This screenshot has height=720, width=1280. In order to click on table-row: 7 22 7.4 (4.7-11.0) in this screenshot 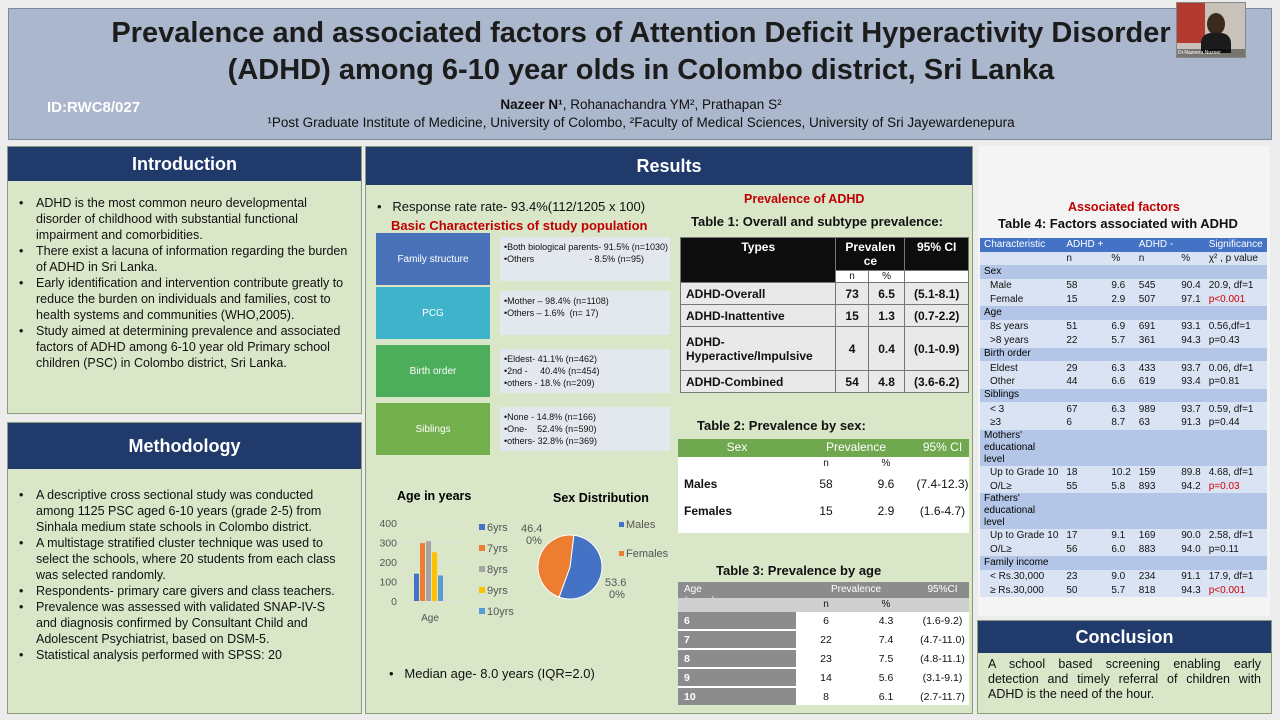, I will do `click(823, 639)`.